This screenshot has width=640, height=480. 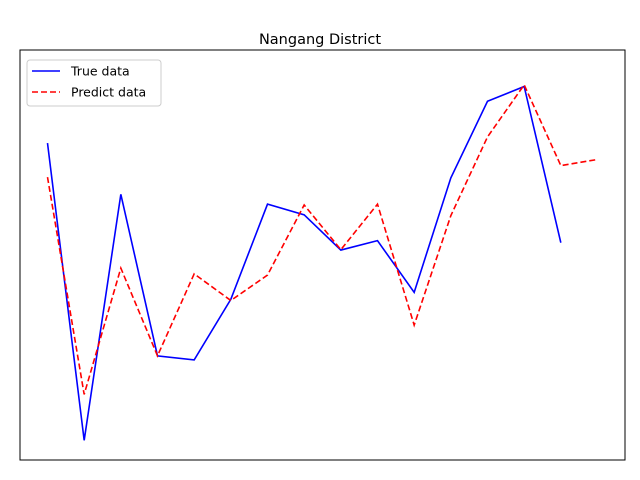 What do you see at coordinates (108, 92) in the screenshot?
I see `legend-label-predict-data: Predict data` at bounding box center [108, 92].